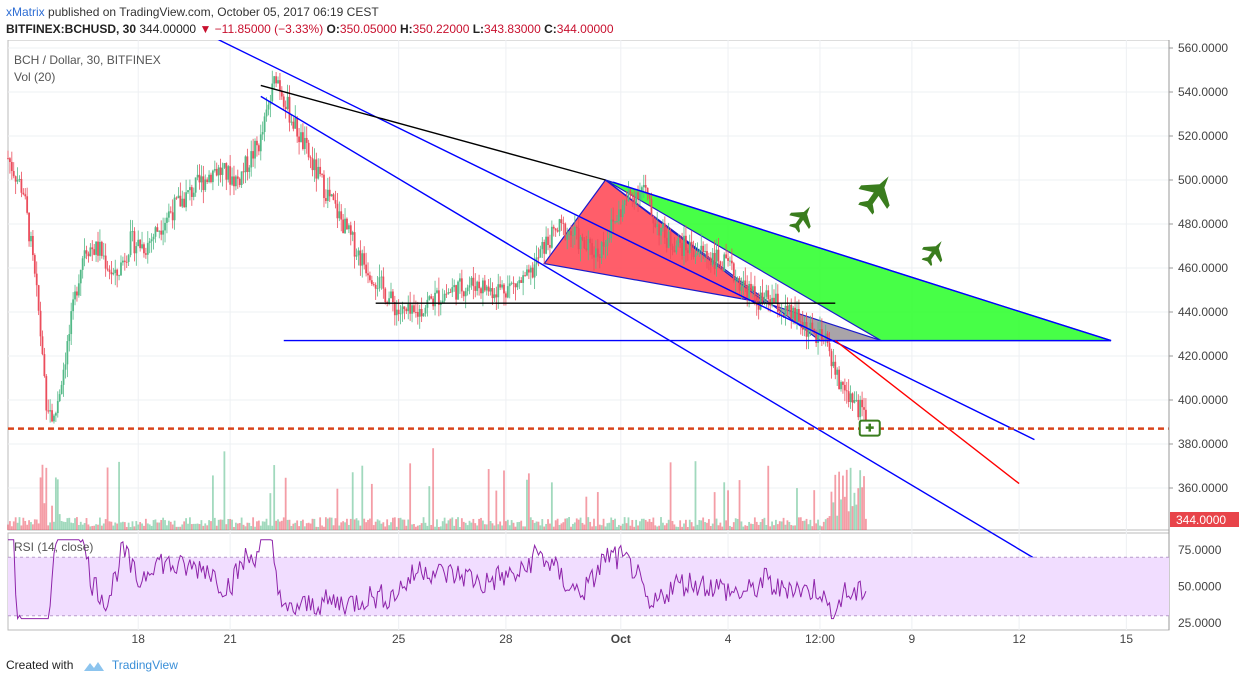 The width and height of the screenshot is (1239, 683). I want to click on close-label: C:, so click(550, 29).